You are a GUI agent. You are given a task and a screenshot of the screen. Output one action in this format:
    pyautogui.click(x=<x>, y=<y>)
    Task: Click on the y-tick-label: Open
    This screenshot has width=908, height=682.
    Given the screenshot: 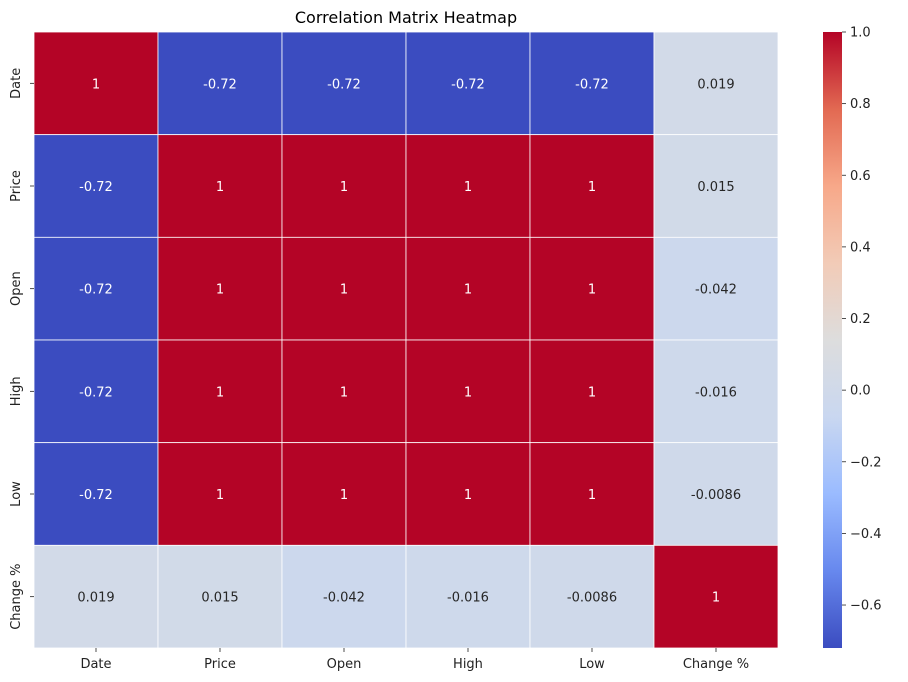 What is the action you would take?
    pyautogui.click(x=16, y=288)
    